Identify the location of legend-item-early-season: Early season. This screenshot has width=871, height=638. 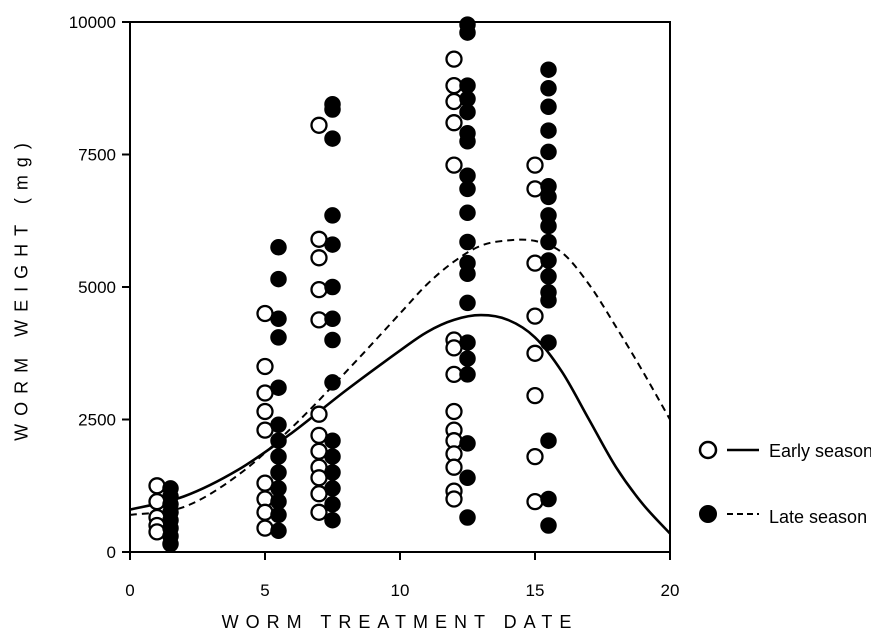
(784, 452).